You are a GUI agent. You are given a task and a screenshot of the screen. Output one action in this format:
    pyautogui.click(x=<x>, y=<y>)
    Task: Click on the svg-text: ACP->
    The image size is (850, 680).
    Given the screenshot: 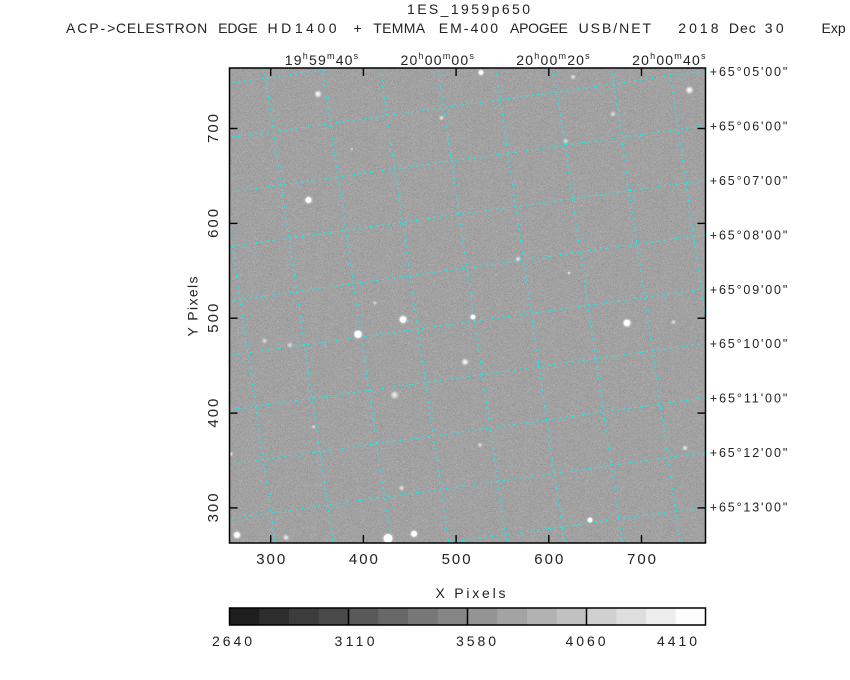 What is the action you would take?
    pyautogui.click(x=90, y=28)
    